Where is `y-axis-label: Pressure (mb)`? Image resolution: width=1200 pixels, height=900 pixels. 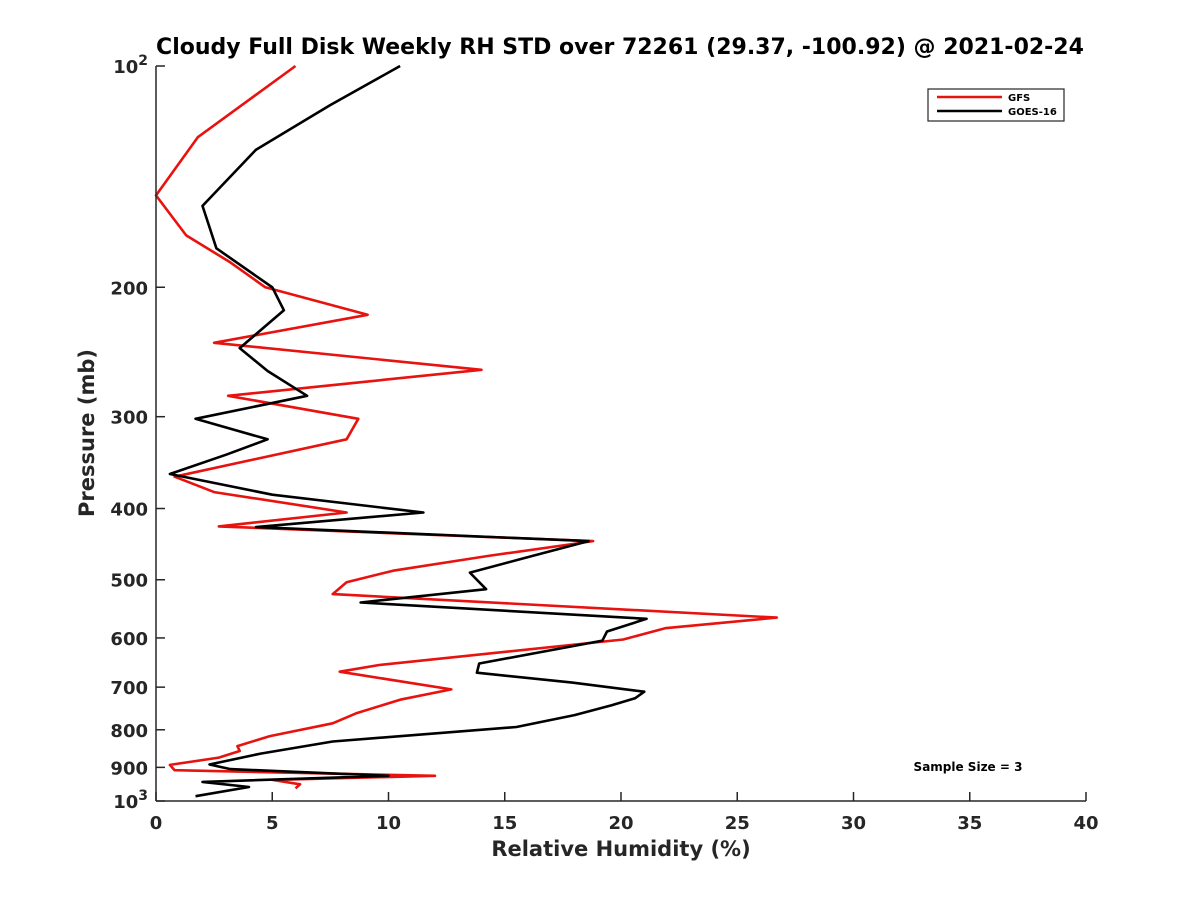 y-axis-label: Pressure (mb) is located at coordinates (87, 433).